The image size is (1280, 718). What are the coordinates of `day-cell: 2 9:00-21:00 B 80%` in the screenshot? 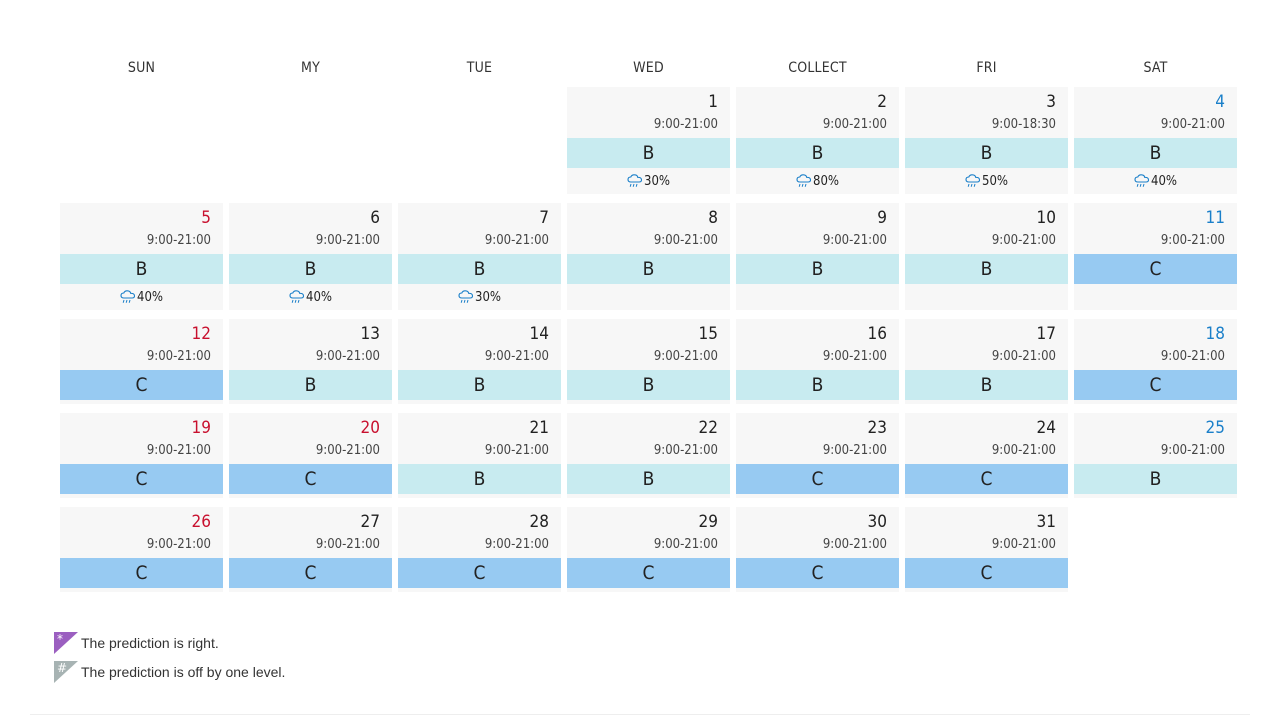 It's located at (817, 140).